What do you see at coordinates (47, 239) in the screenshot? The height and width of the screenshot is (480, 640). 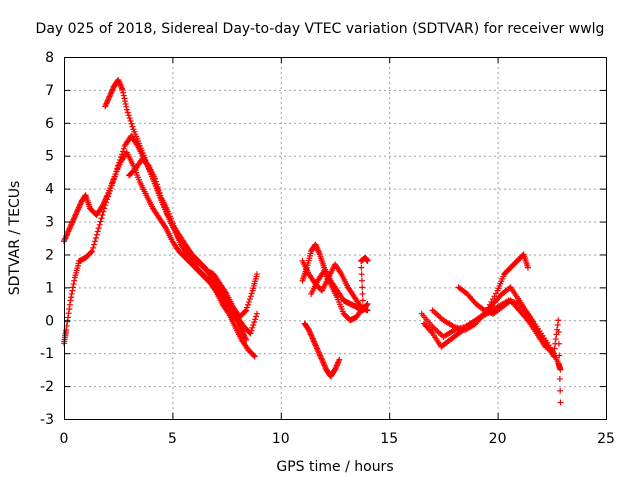 I see `y-tick-labels: -3 -2 -1 0 1 2 3 4 5 6 7 8` at bounding box center [47, 239].